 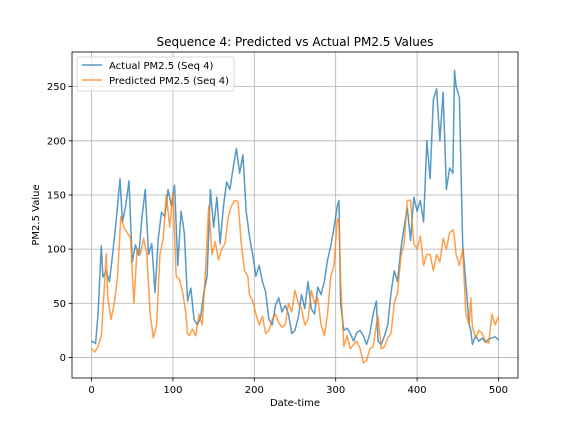 I want to click on y-tick-label: 250, so click(x=56, y=87).